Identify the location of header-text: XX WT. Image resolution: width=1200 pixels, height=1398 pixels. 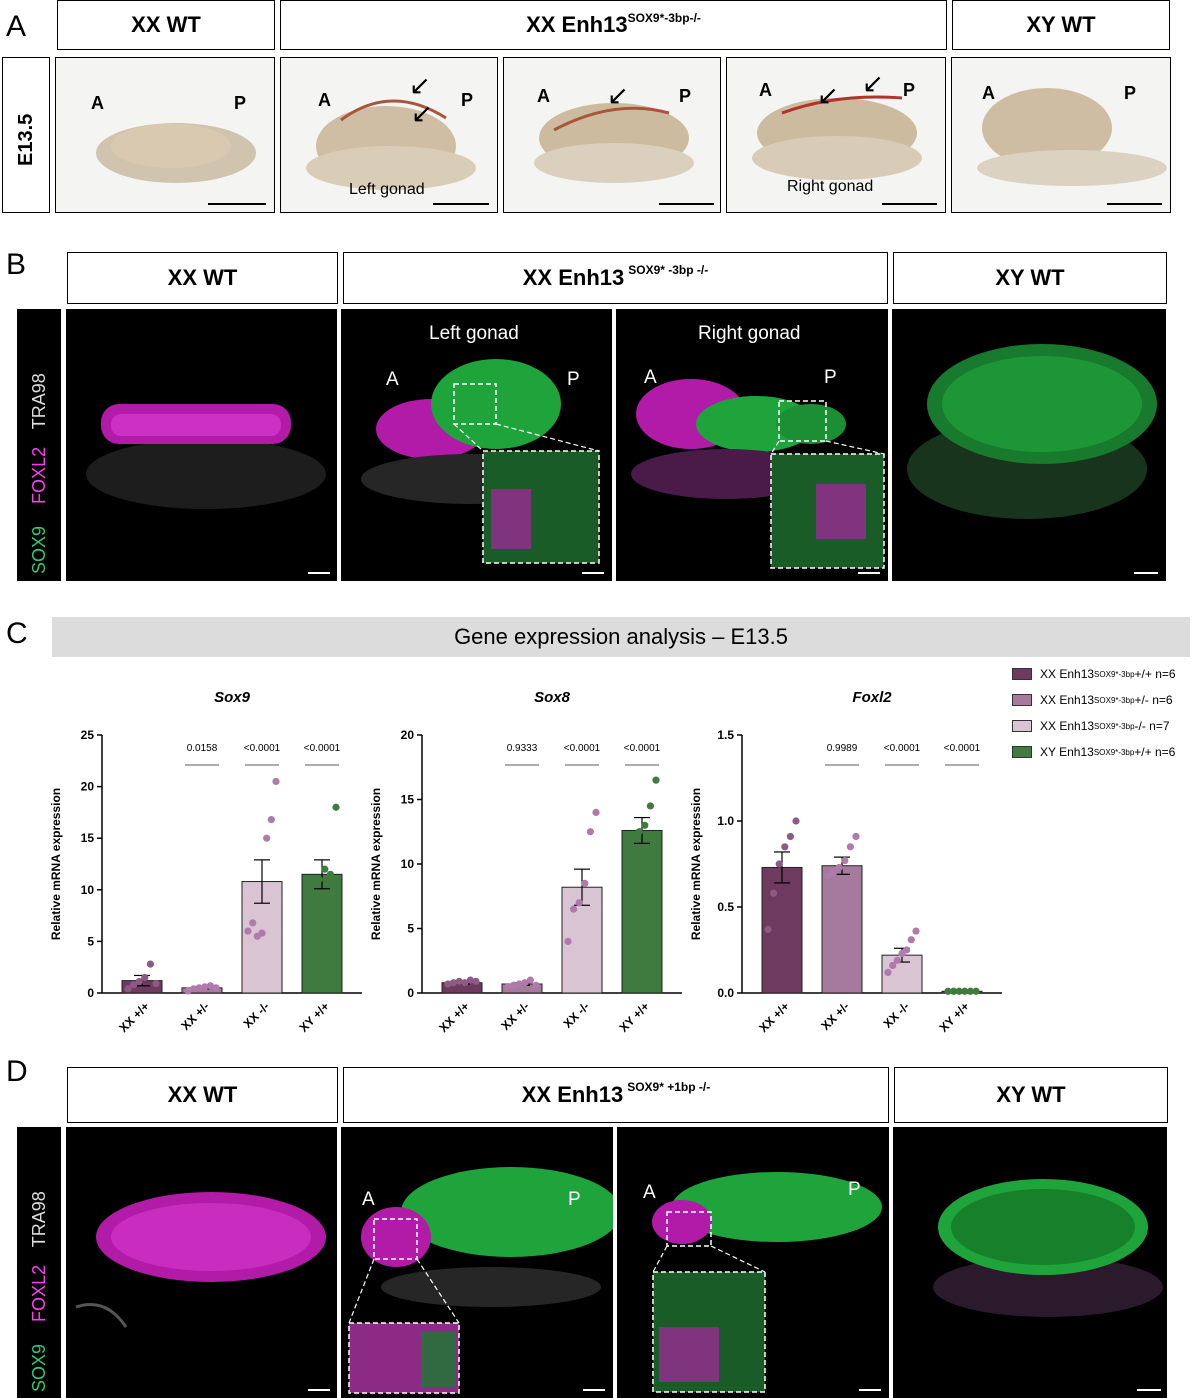
(202, 1094).